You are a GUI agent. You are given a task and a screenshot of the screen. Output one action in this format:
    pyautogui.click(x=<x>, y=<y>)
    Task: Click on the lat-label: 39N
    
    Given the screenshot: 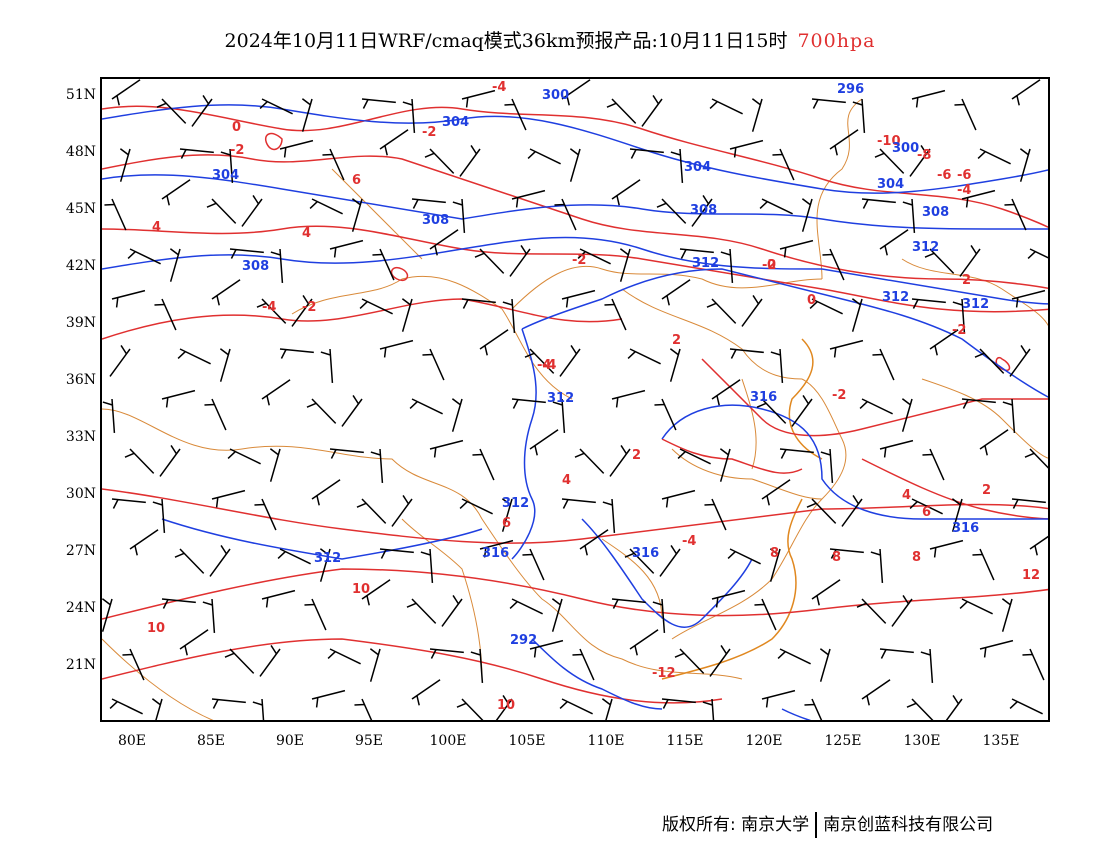 What is the action you would take?
    pyautogui.click(x=80, y=323)
    